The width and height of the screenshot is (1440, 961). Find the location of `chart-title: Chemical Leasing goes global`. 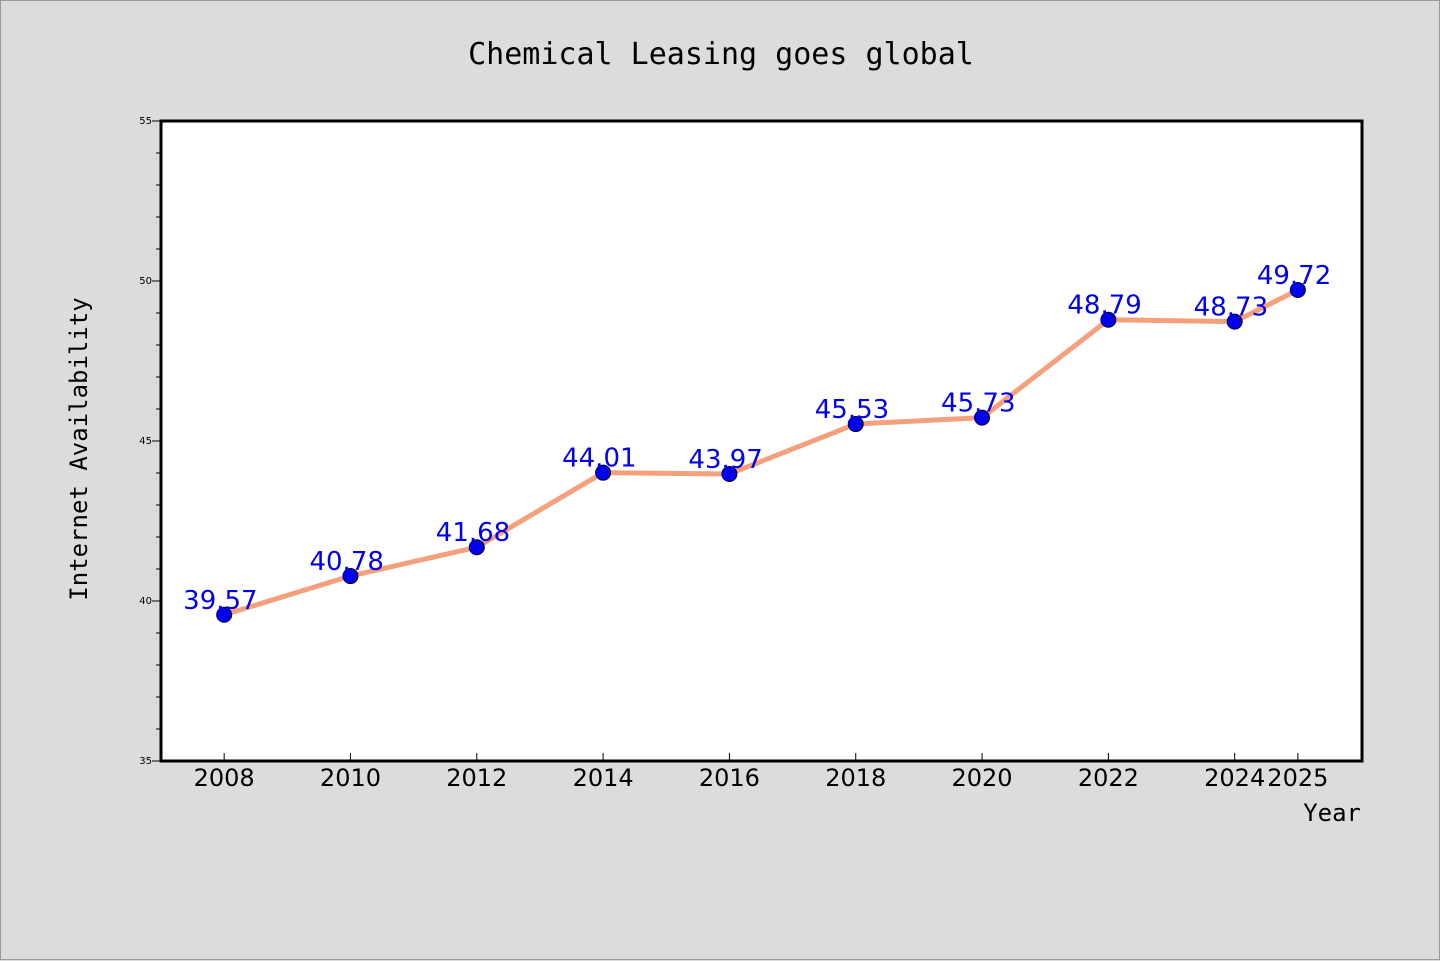

chart-title: Chemical Leasing goes global is located at coordinates (721, 54).